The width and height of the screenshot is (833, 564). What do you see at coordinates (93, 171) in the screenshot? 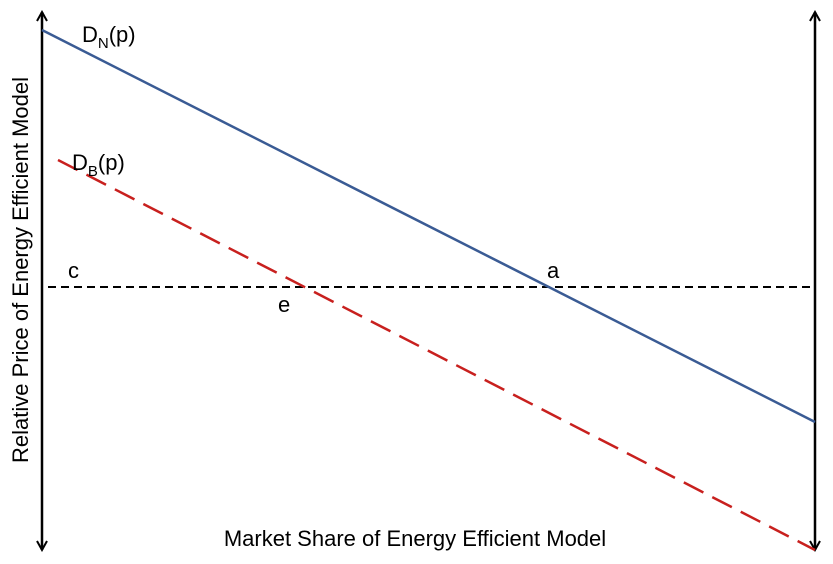
I see `subscript: B` at bounding box center [93, 171].